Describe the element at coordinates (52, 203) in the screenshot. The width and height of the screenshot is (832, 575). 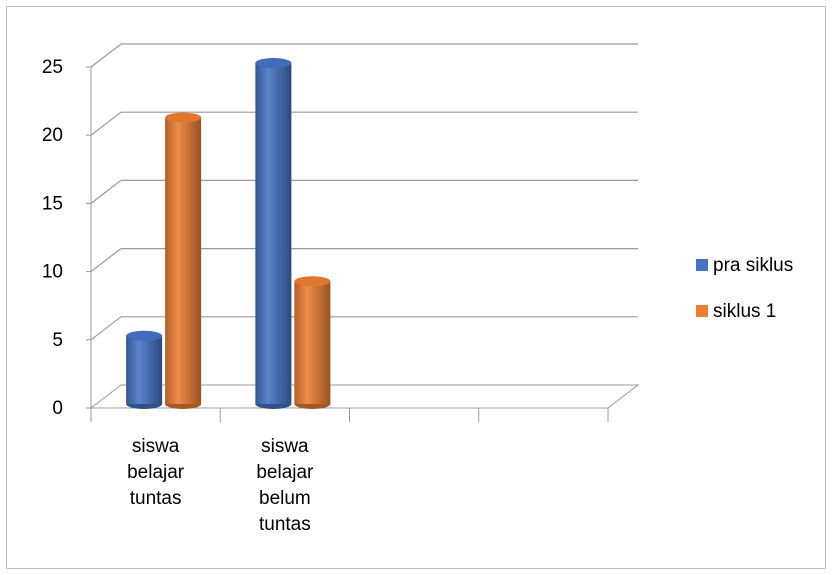
I see `y-tick-label: 15` at that location.